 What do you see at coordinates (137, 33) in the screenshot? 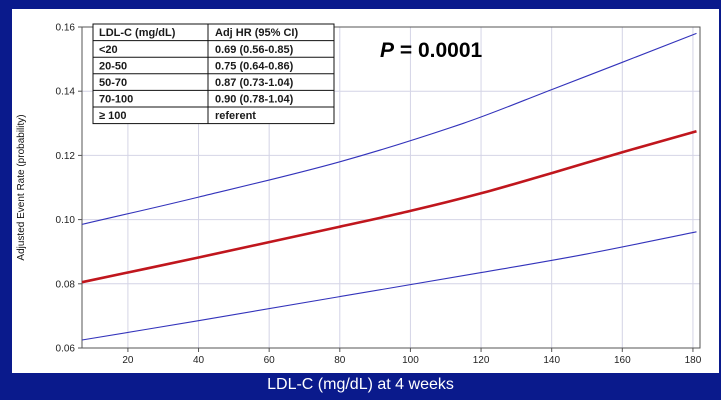
I see `table-header-cell: LDL-C (mg/dL)` at bounding box center [137, 33].